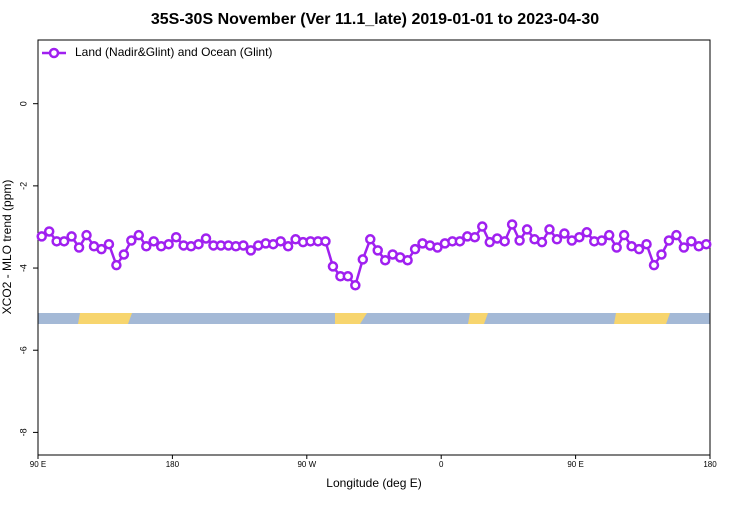  Describe the element at coordinates (441, 464) in the screenshot. I see `x-tick-label: 0` at that location.